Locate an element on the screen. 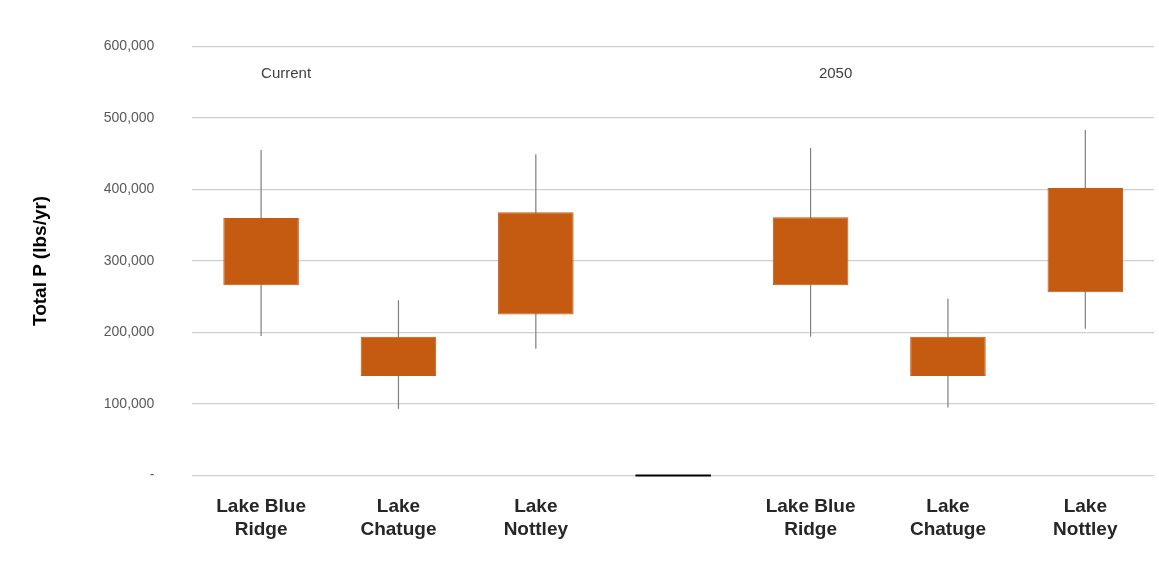 This screenshot has width=1159, height=569. y-axis-title: Total P (lbs/yr) is located at coordinates (39, 261).